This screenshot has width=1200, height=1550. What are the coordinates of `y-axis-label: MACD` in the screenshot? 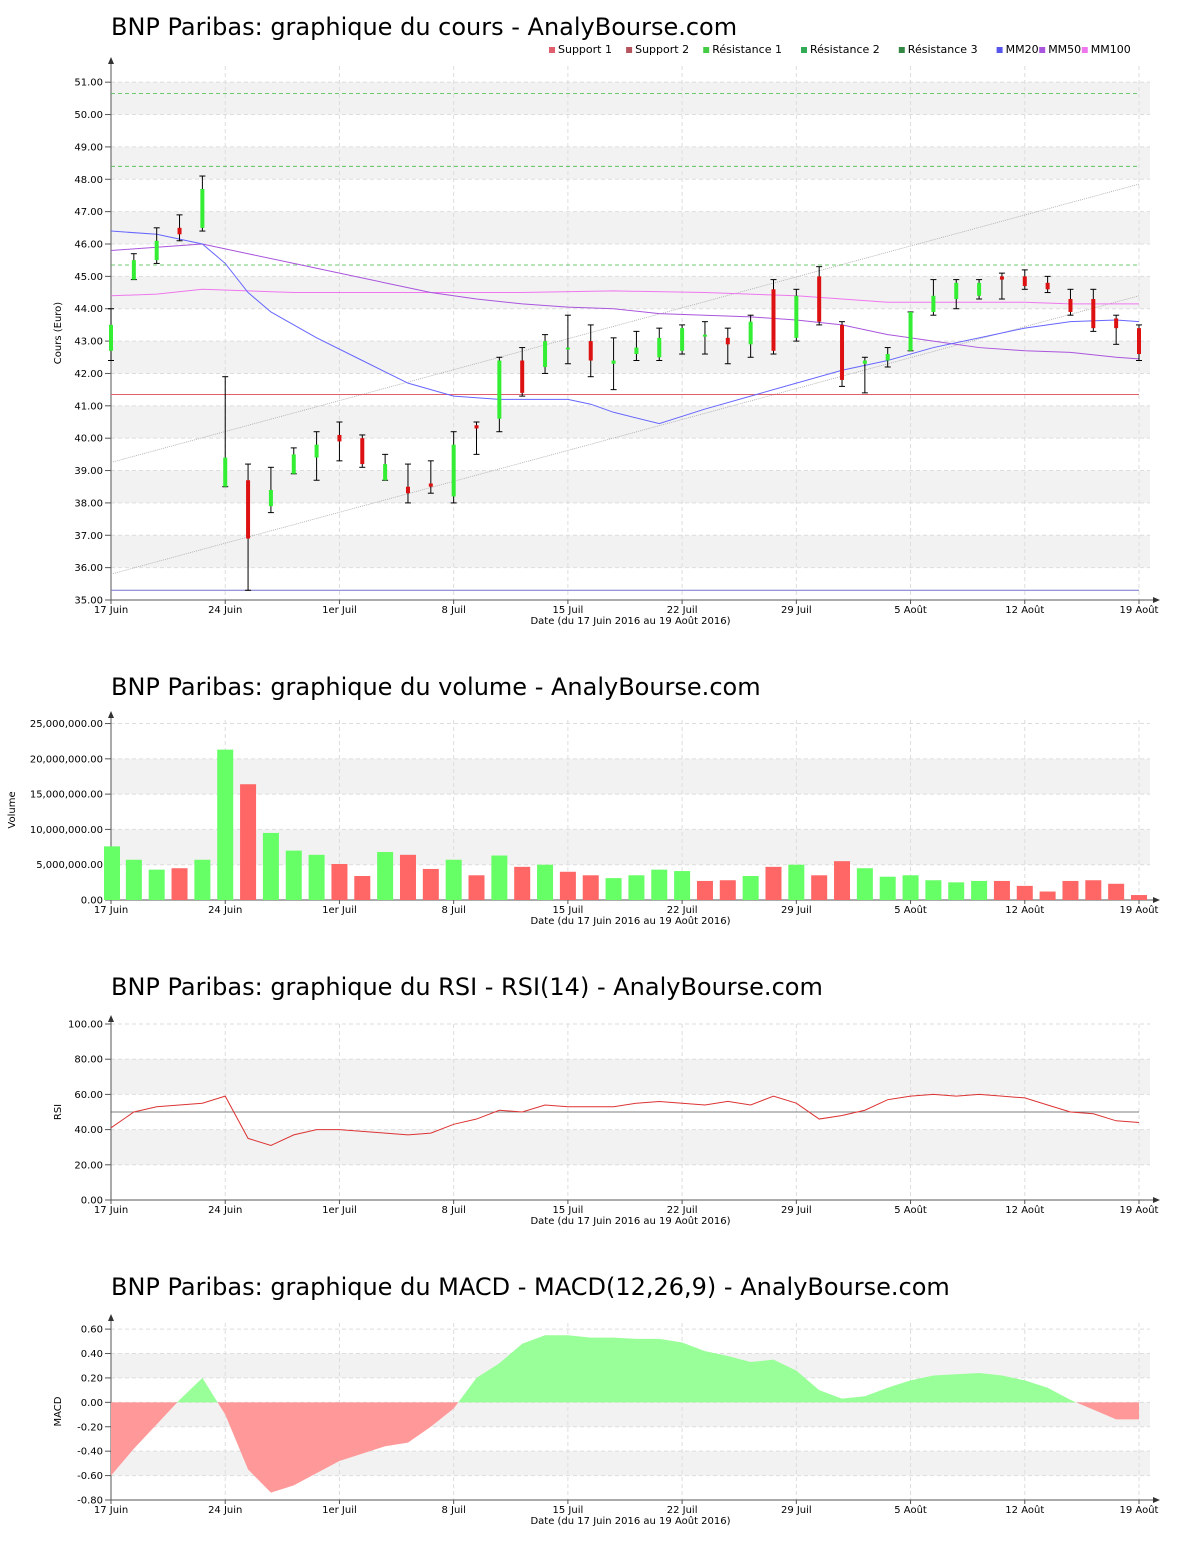 It's located at (58, 1411).